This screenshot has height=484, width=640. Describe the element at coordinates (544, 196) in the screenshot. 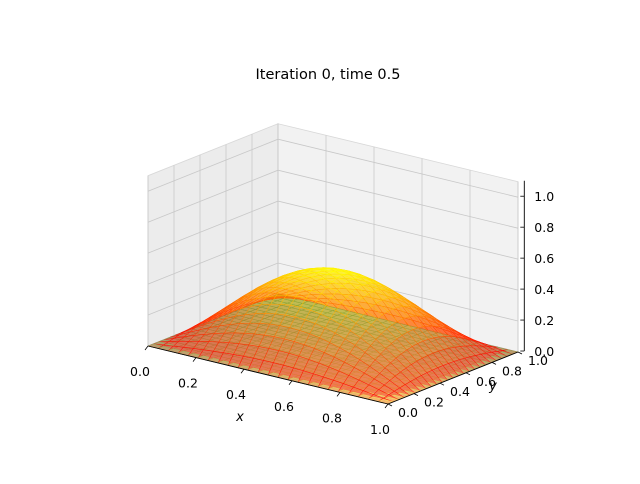

I see `z-tick-label: 1.0` at that location.